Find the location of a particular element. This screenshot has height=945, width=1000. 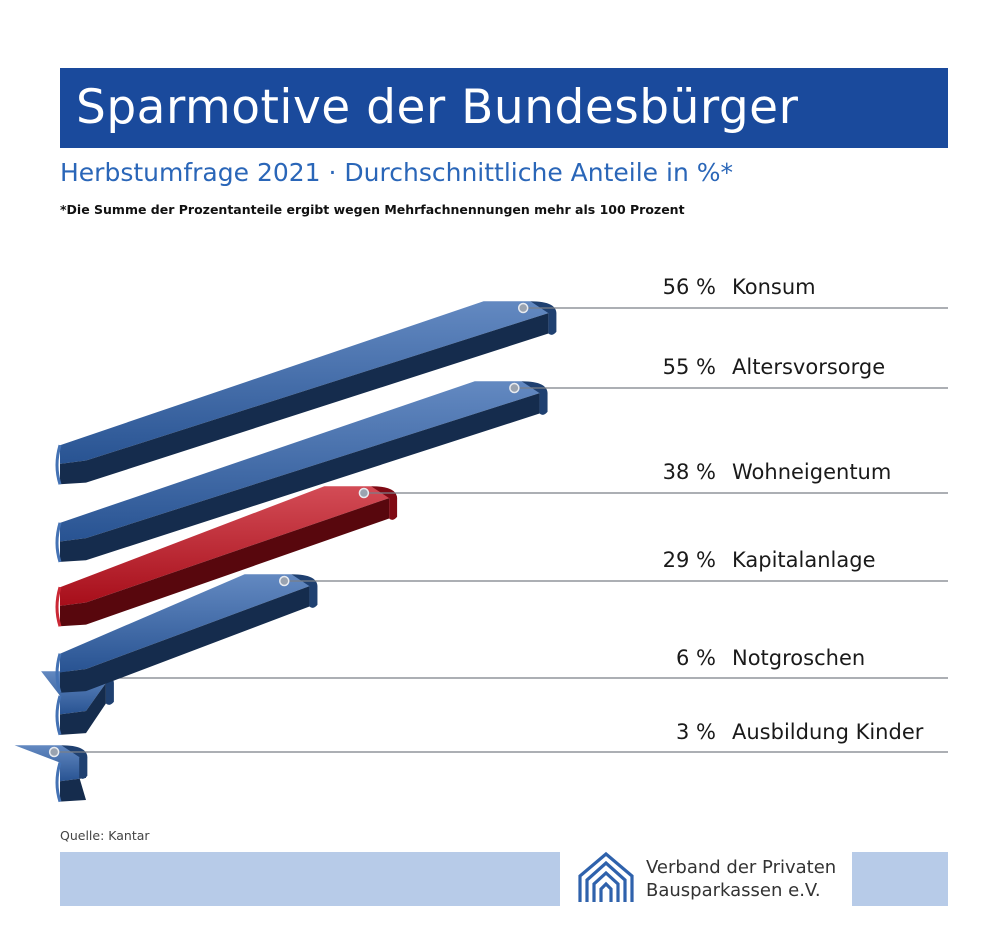

bar-altersvorsorge is located at coordinates (301, 472).